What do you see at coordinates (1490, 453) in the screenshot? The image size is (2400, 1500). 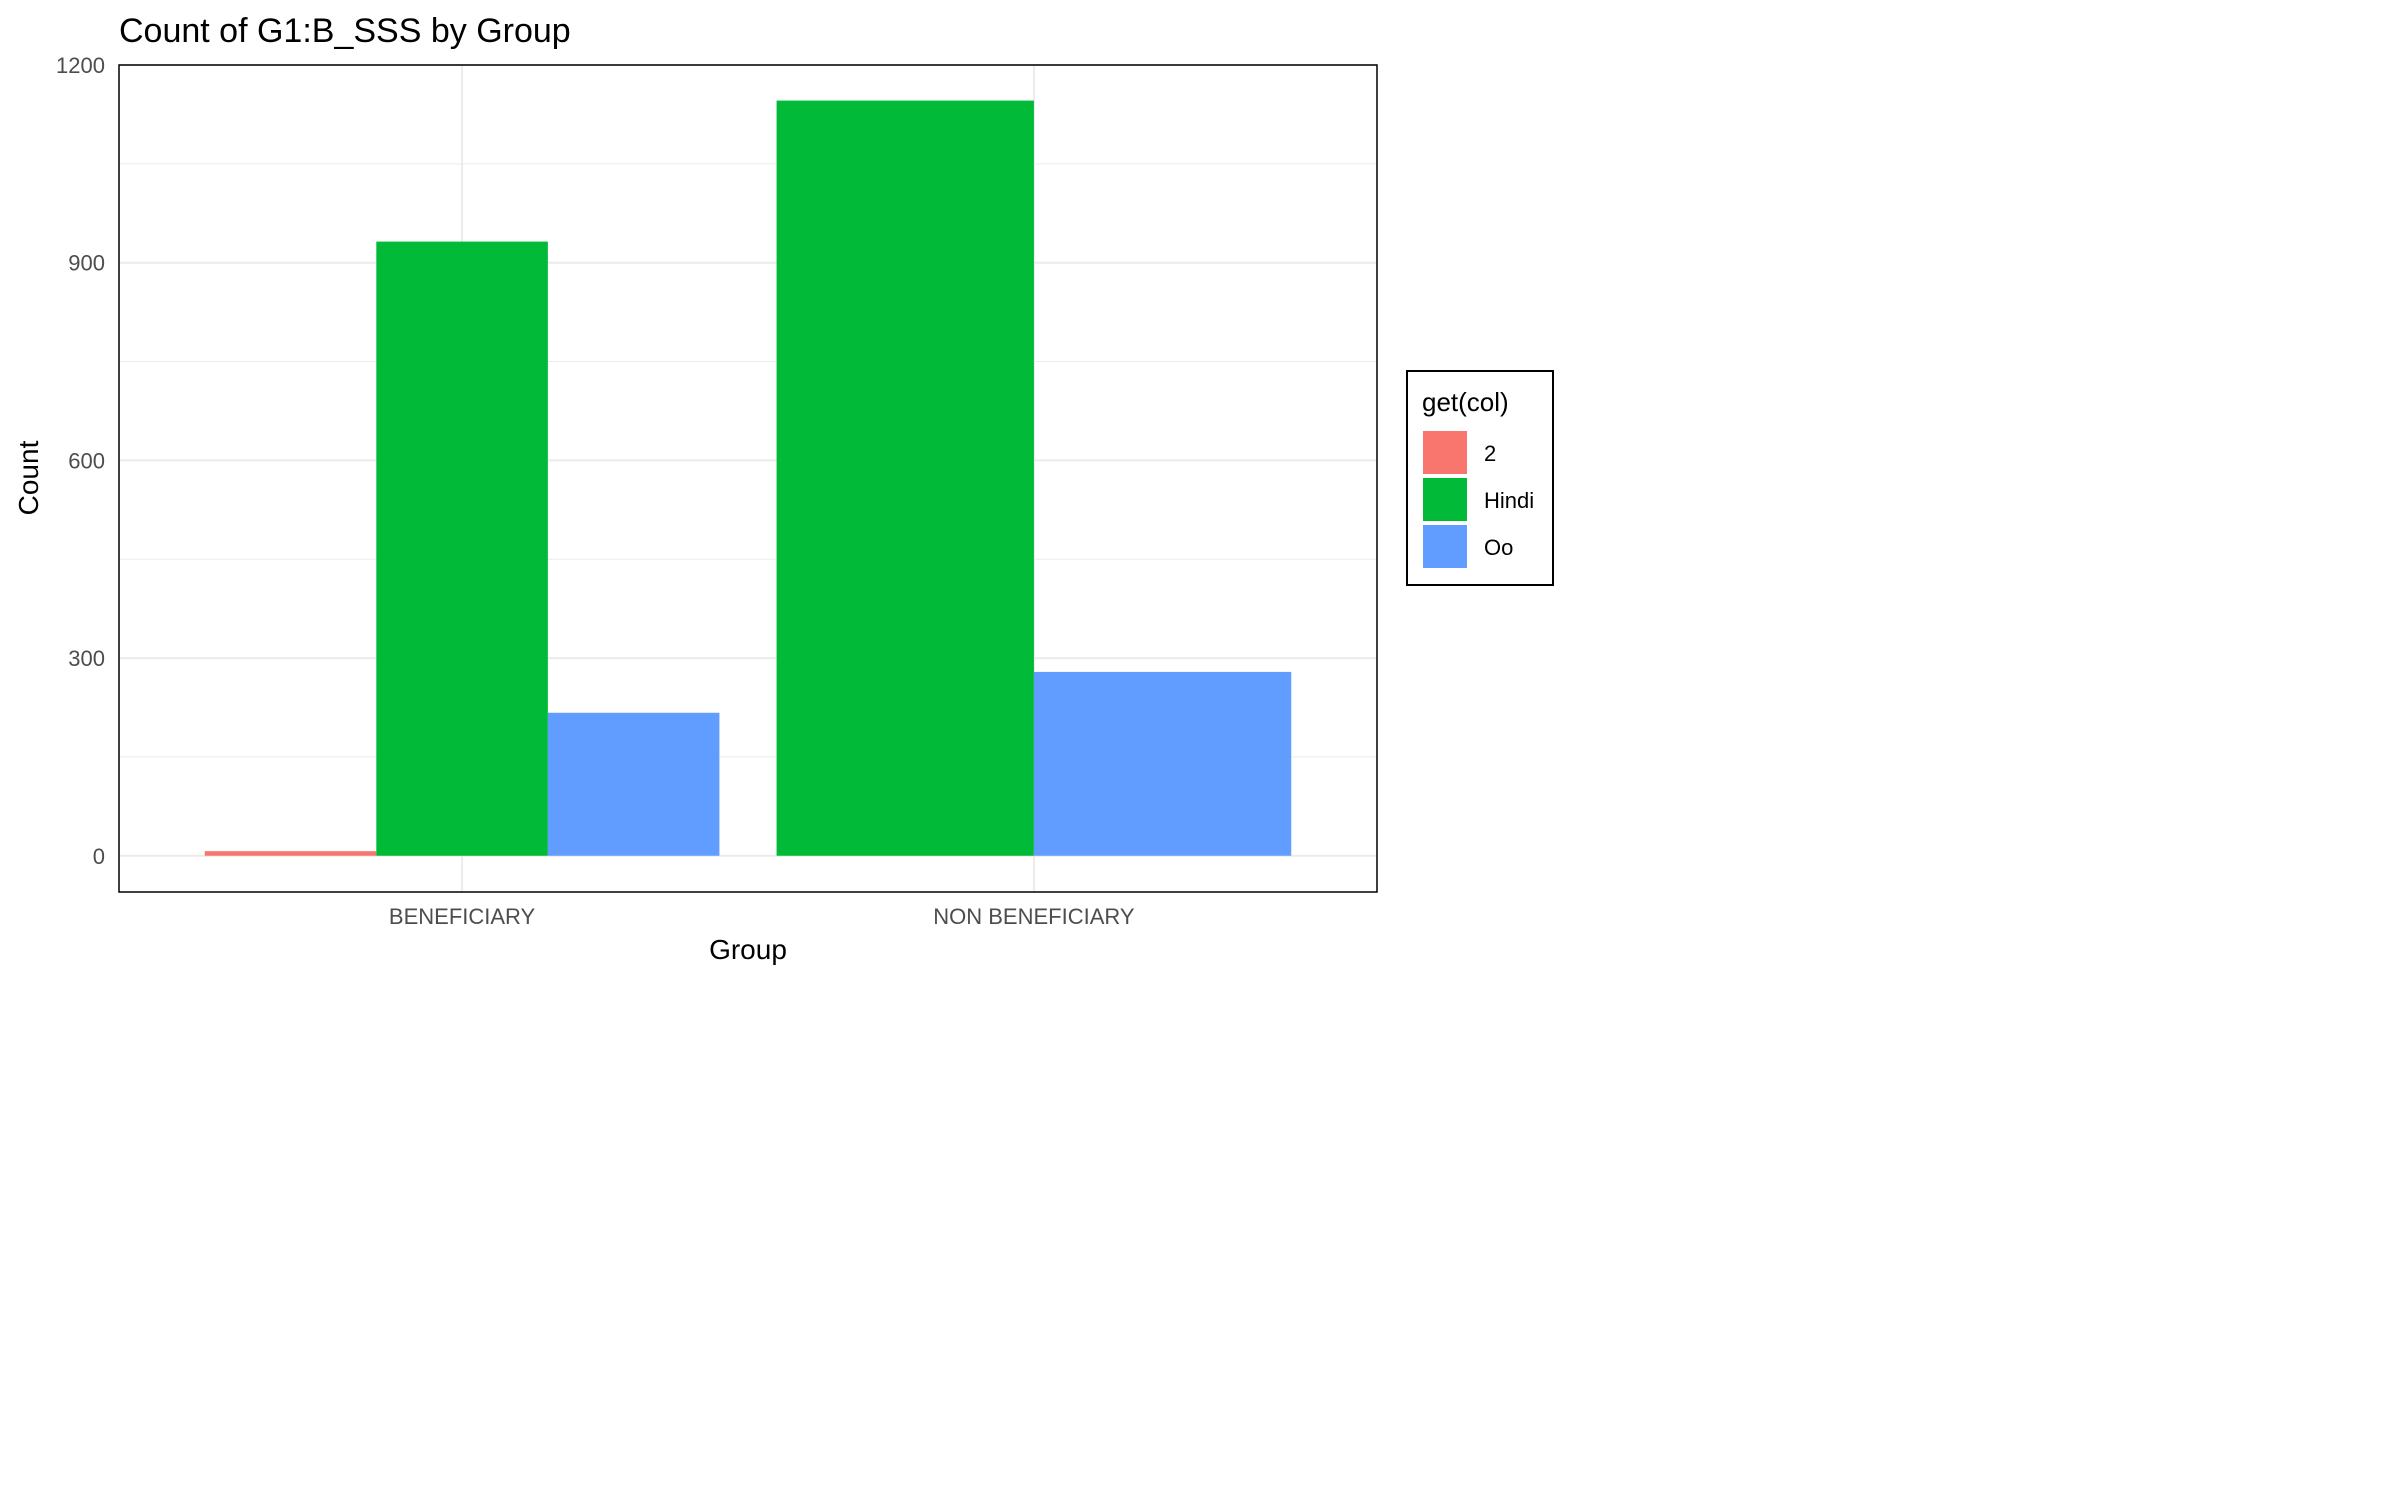 I see `legend-label: 2` at bounding box center [1490, 453].